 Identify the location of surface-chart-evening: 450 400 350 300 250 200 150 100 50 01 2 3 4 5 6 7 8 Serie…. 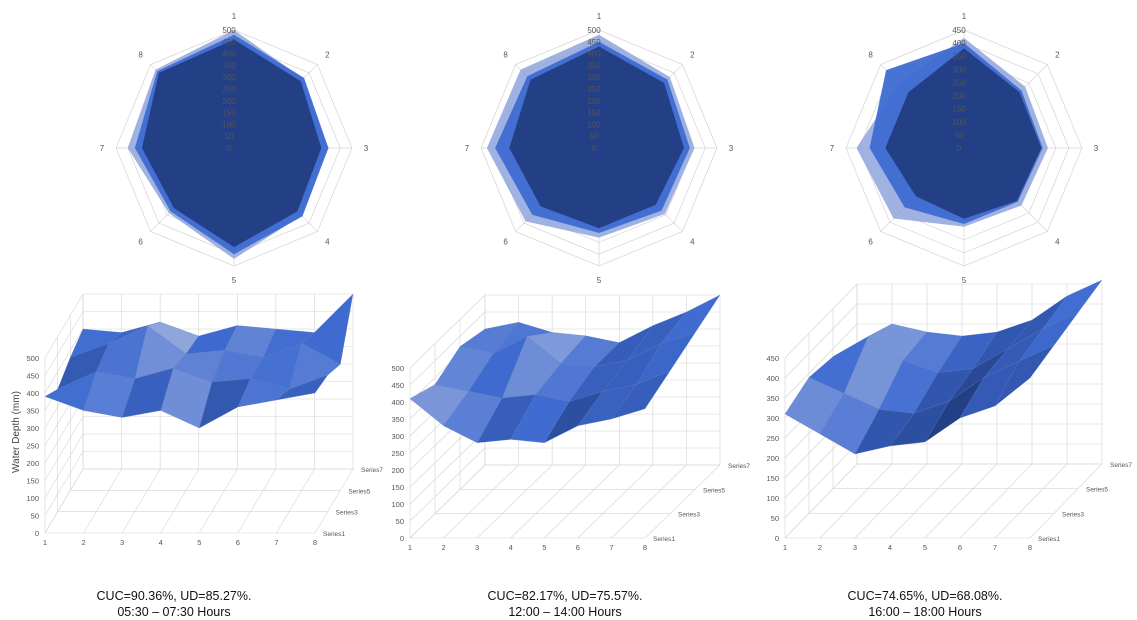
(949, 415).